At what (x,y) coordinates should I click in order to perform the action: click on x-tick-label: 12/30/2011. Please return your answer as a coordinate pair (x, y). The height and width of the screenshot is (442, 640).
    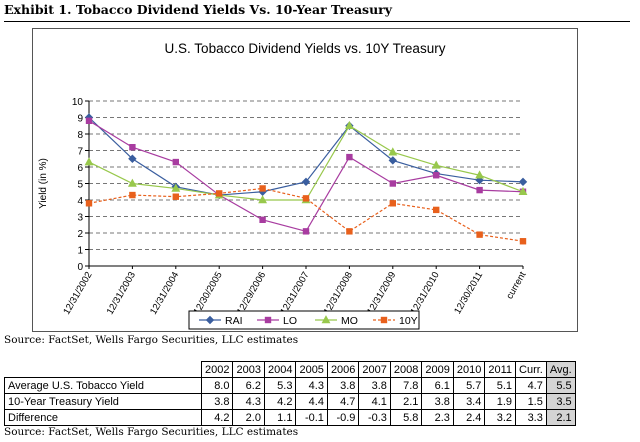
    Looking at the image, I should click on (468, 293).